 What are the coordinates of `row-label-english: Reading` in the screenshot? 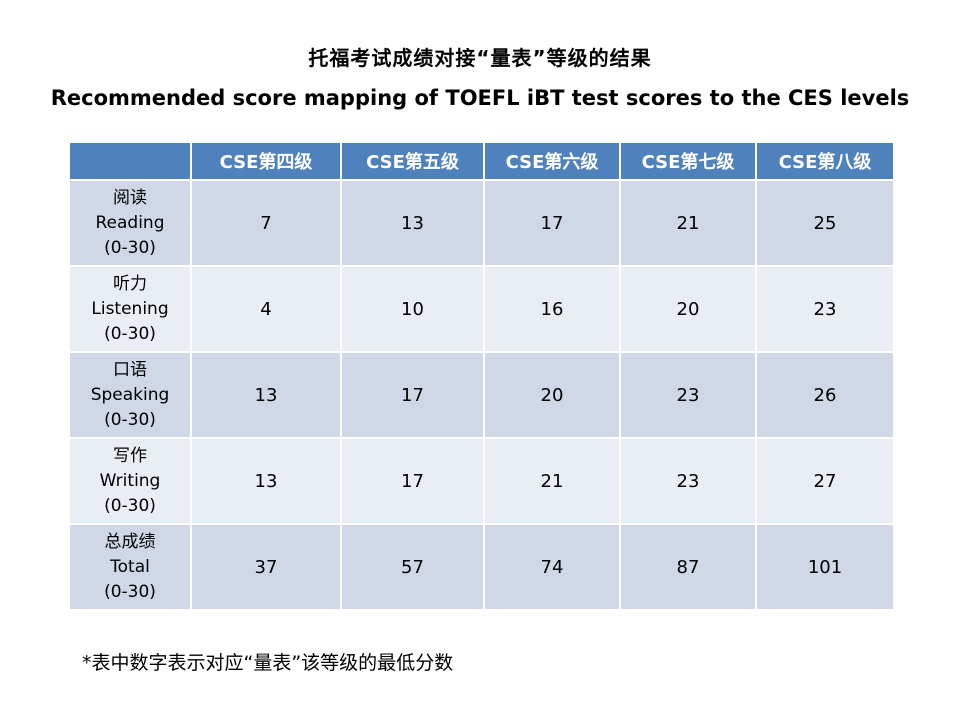 It's located at (130, 222).